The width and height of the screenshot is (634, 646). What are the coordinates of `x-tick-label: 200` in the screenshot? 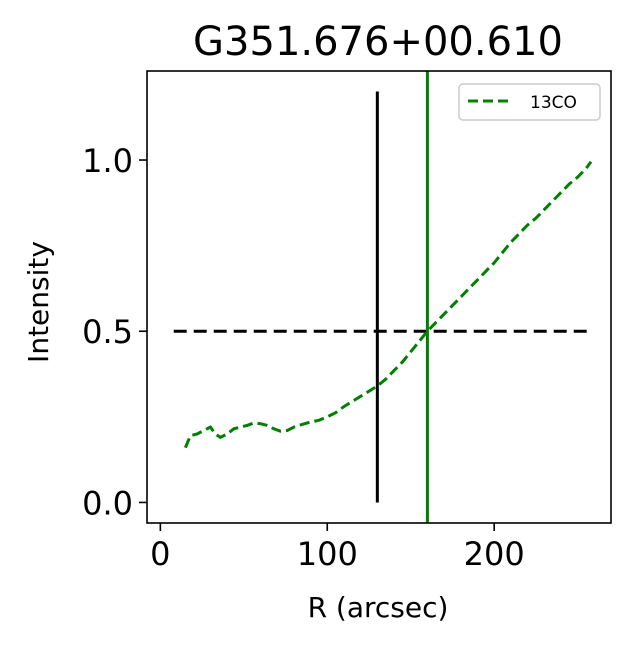 It's located at (494, 554).